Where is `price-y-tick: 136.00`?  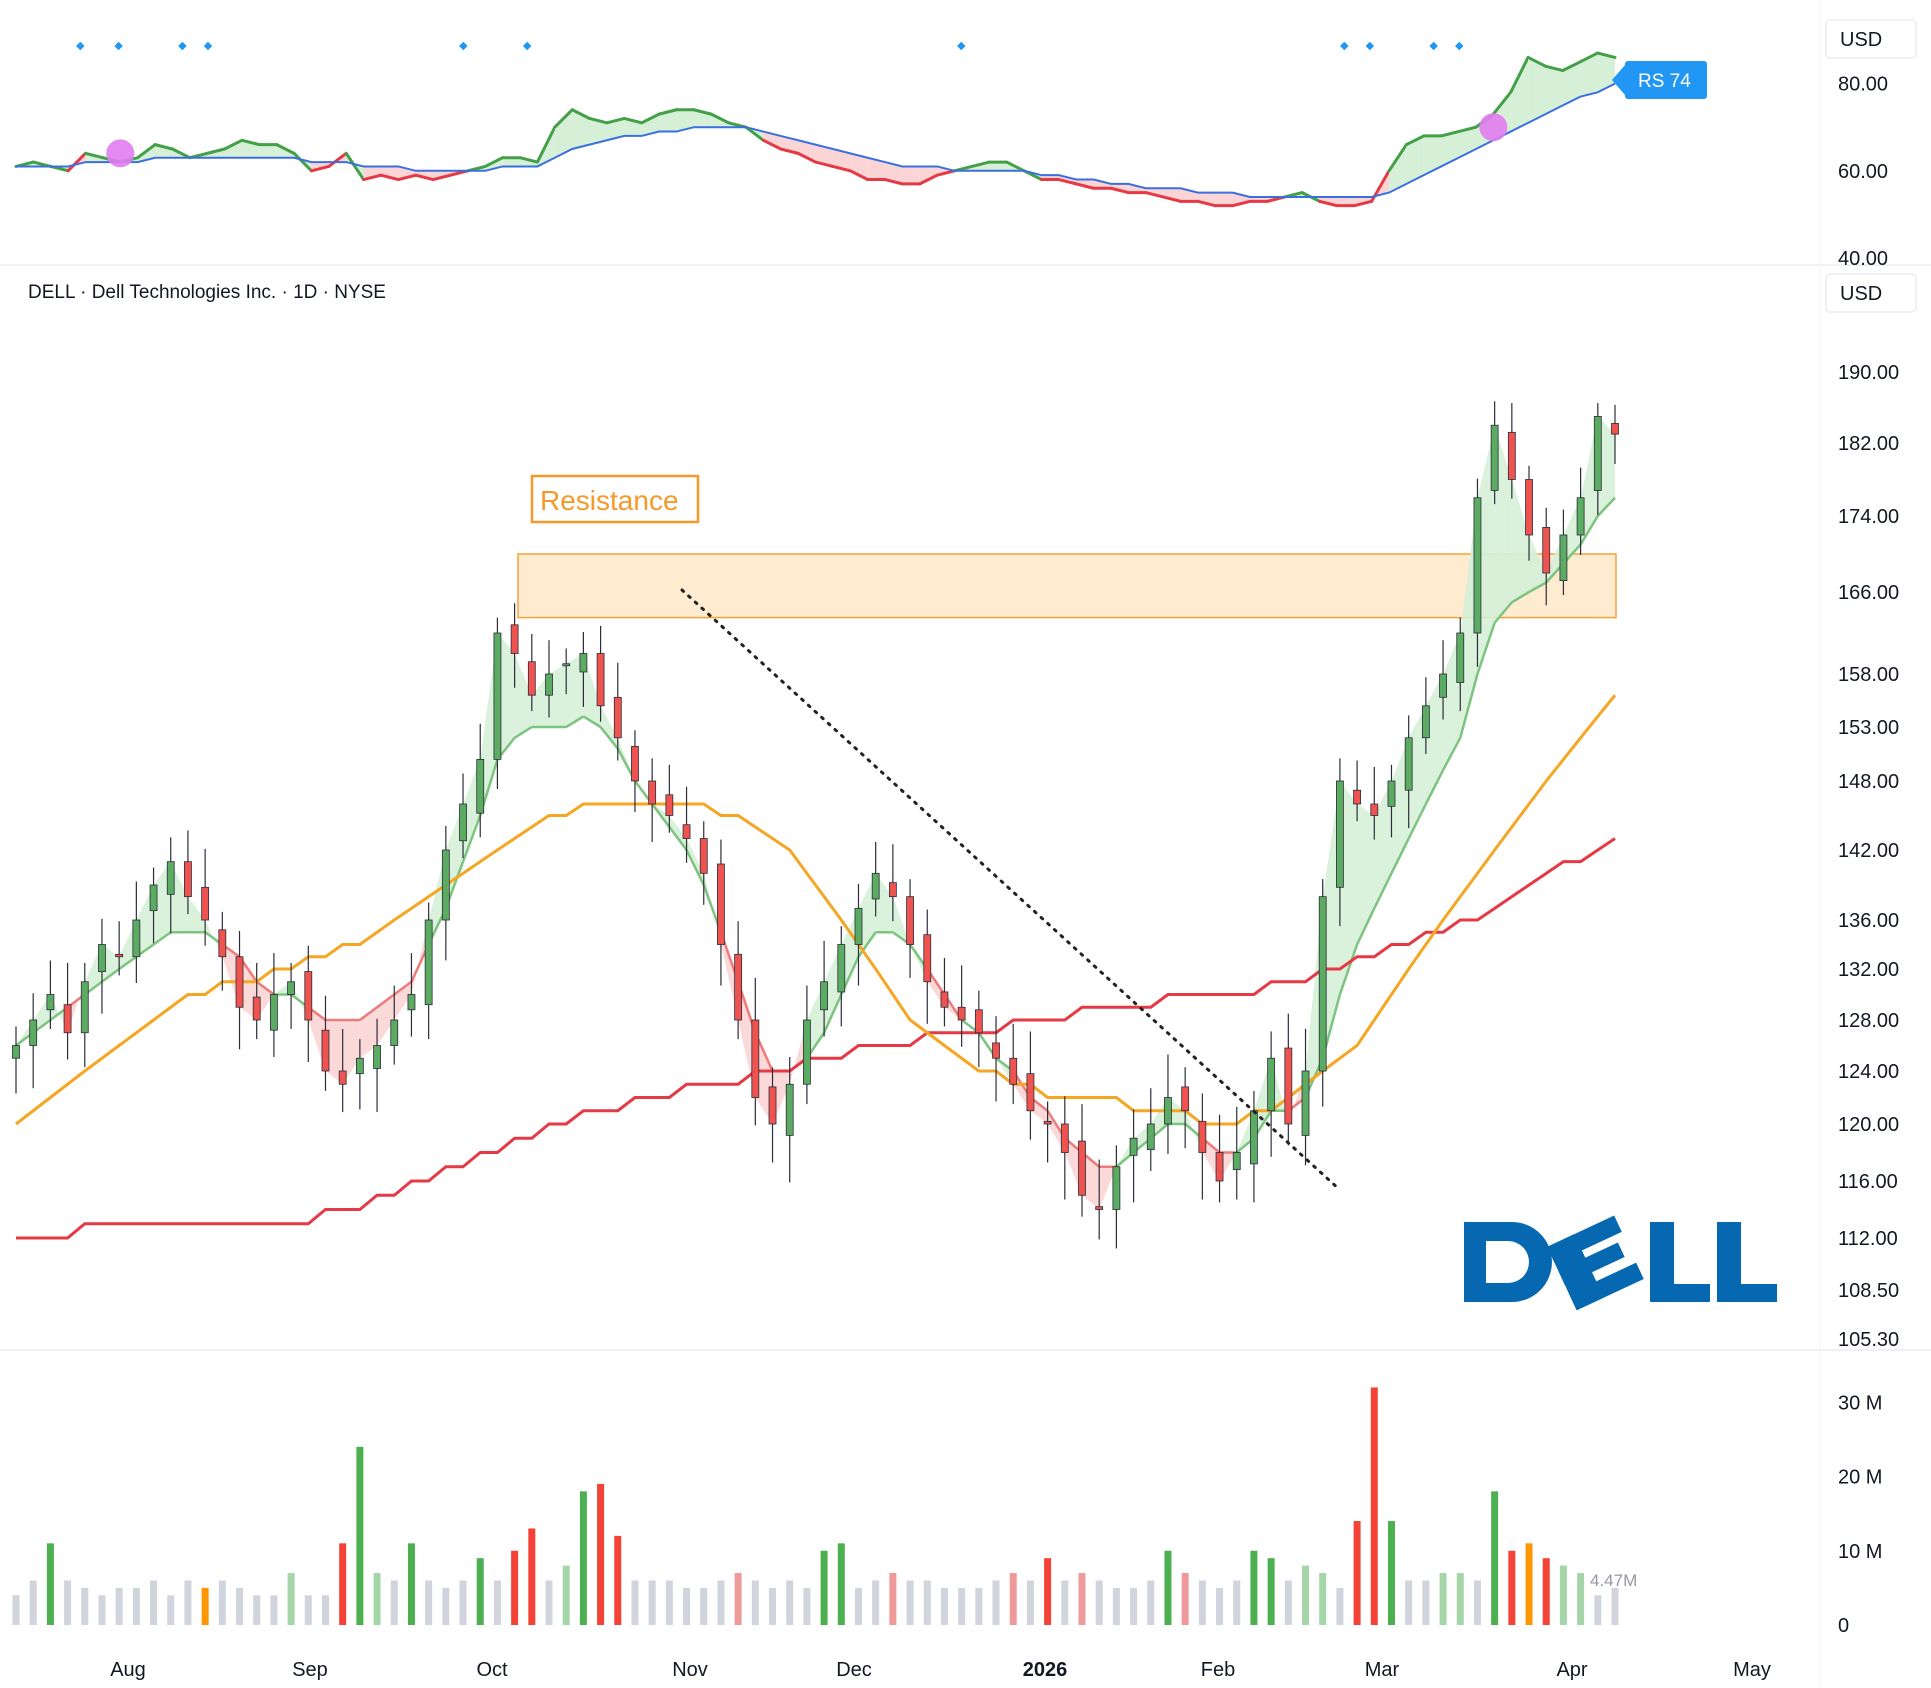
price-y-tick: 136.00 is located at coordinates (1868, 921).